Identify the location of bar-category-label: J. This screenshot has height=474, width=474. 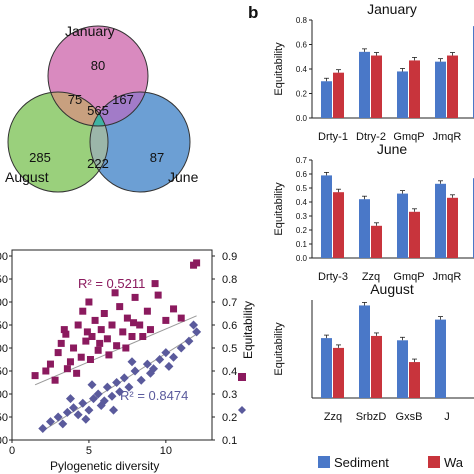
(447, 417).